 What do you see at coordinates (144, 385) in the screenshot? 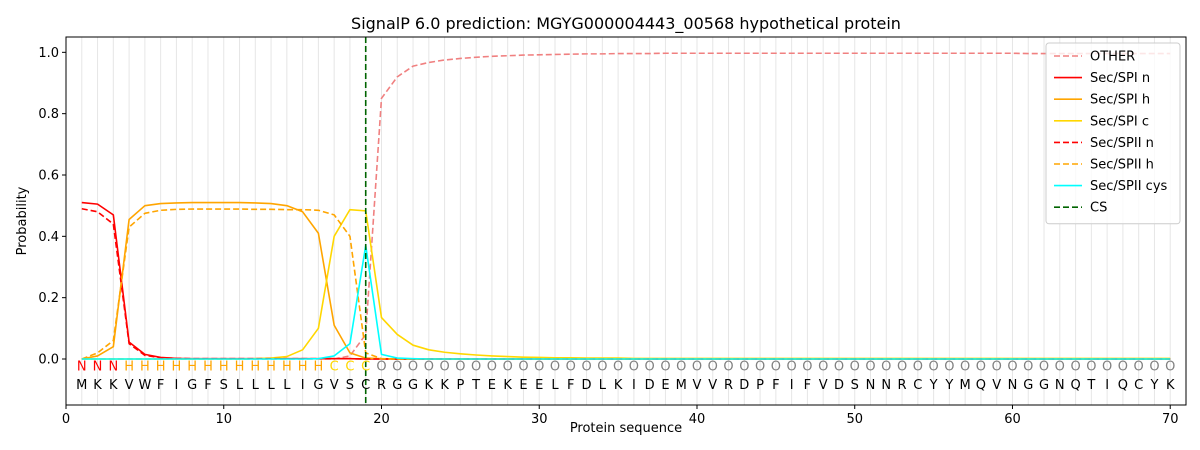
I see `sequence-residue: W` at bounding box center [144, 385].